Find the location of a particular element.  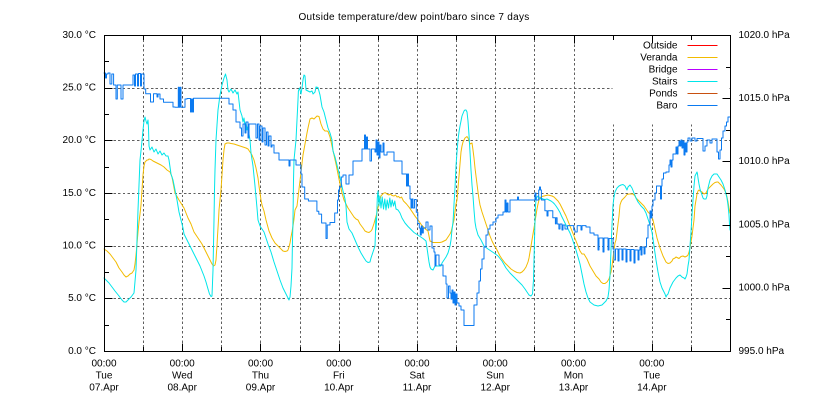

svg-text: 1000.0 hPa is located at coordinates (765, 288).